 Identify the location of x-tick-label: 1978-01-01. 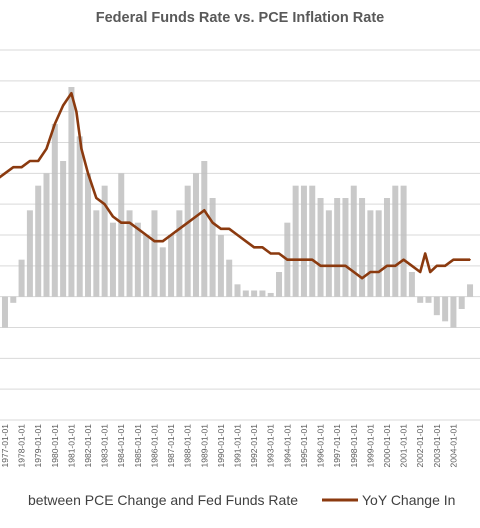
(22, 446).